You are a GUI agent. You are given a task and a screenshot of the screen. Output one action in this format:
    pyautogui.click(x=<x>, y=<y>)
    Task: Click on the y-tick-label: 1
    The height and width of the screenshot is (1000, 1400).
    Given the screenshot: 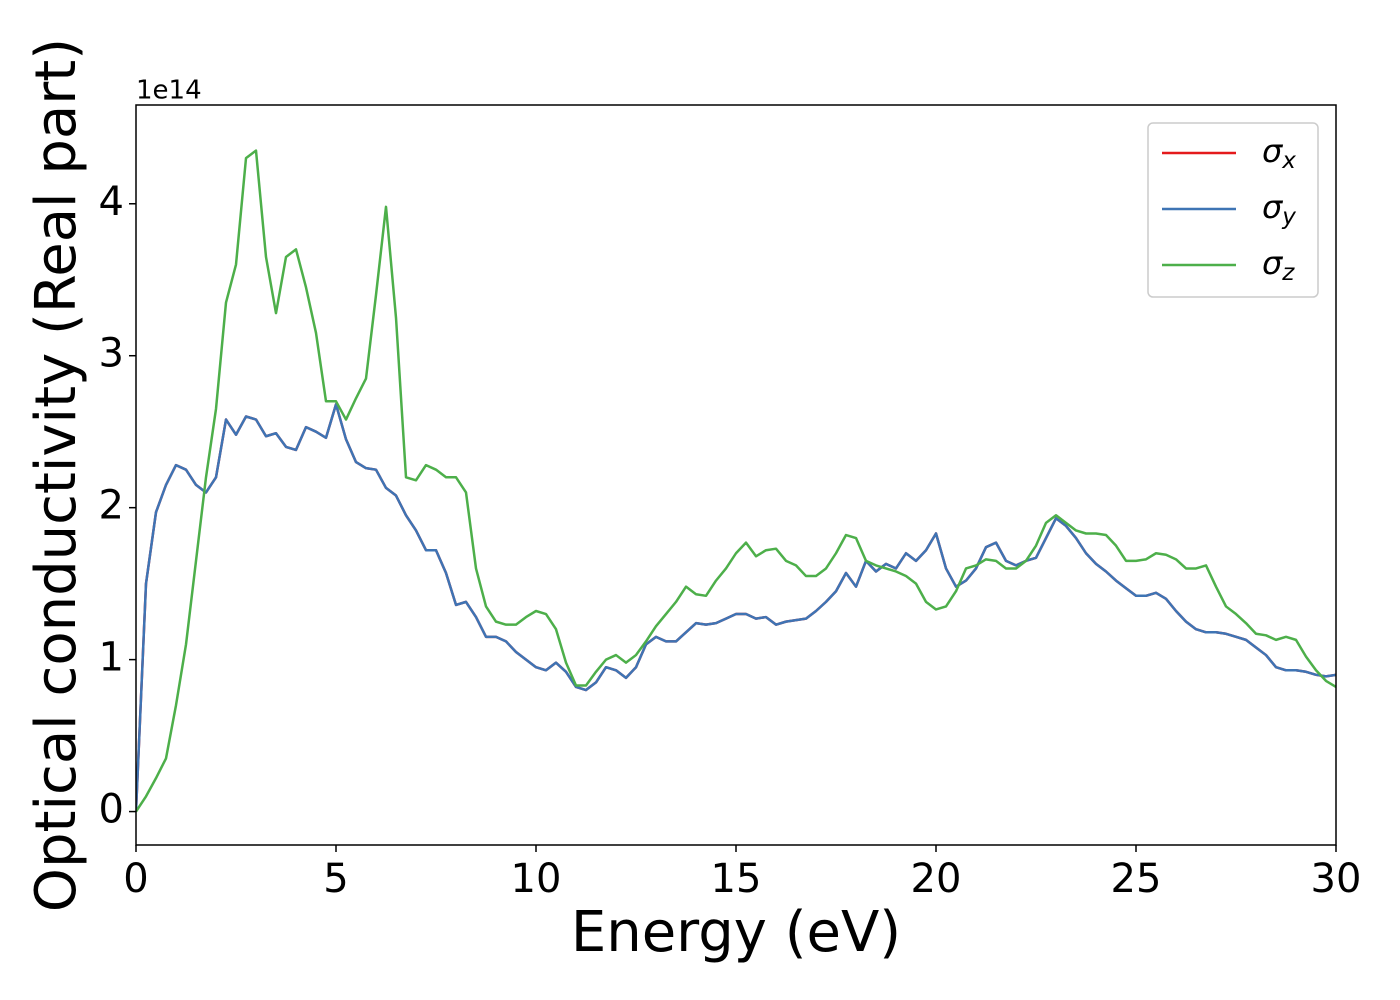 What is the action you would take?
    pyautogui.click(x=111, y=658)
    